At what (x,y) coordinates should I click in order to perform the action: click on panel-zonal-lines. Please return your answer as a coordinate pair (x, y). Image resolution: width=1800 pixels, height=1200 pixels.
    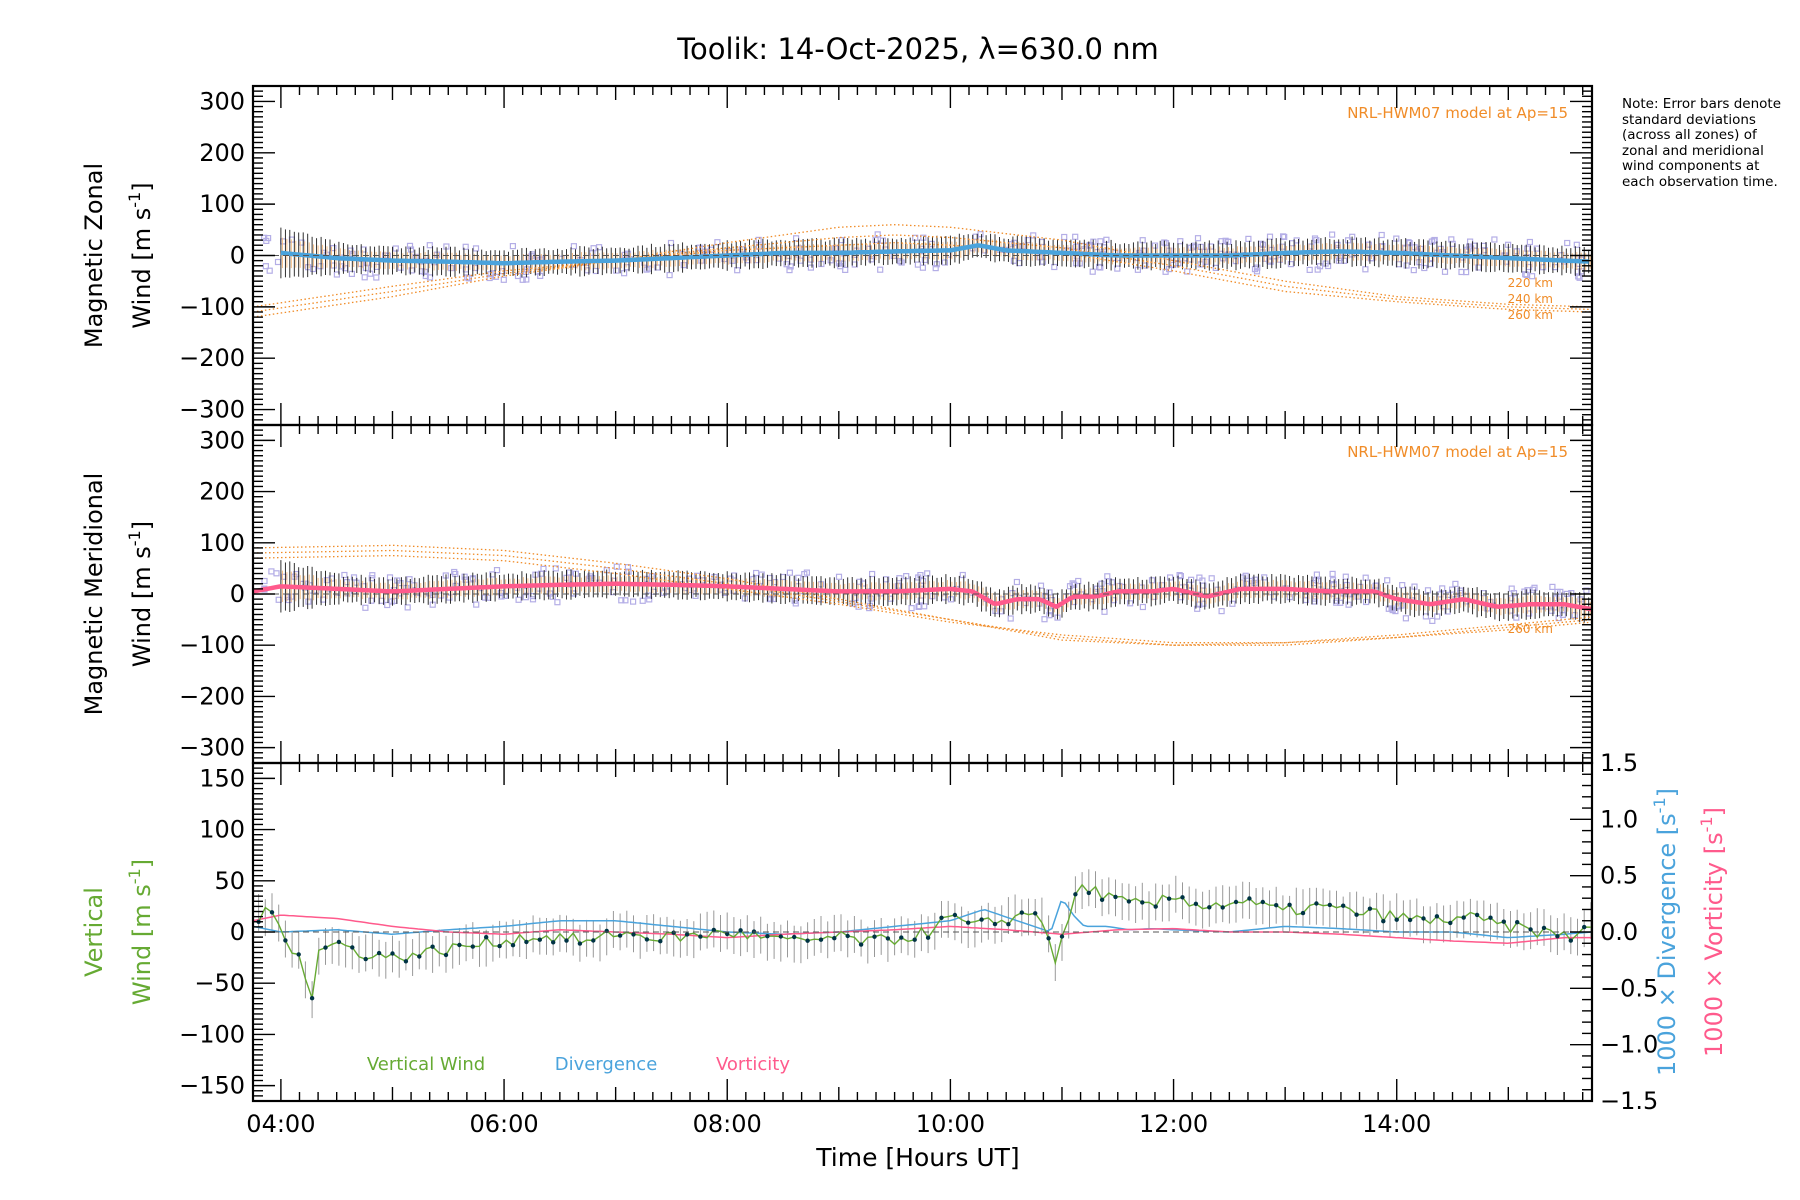
    Looking at the image, I should click on (922, 271).